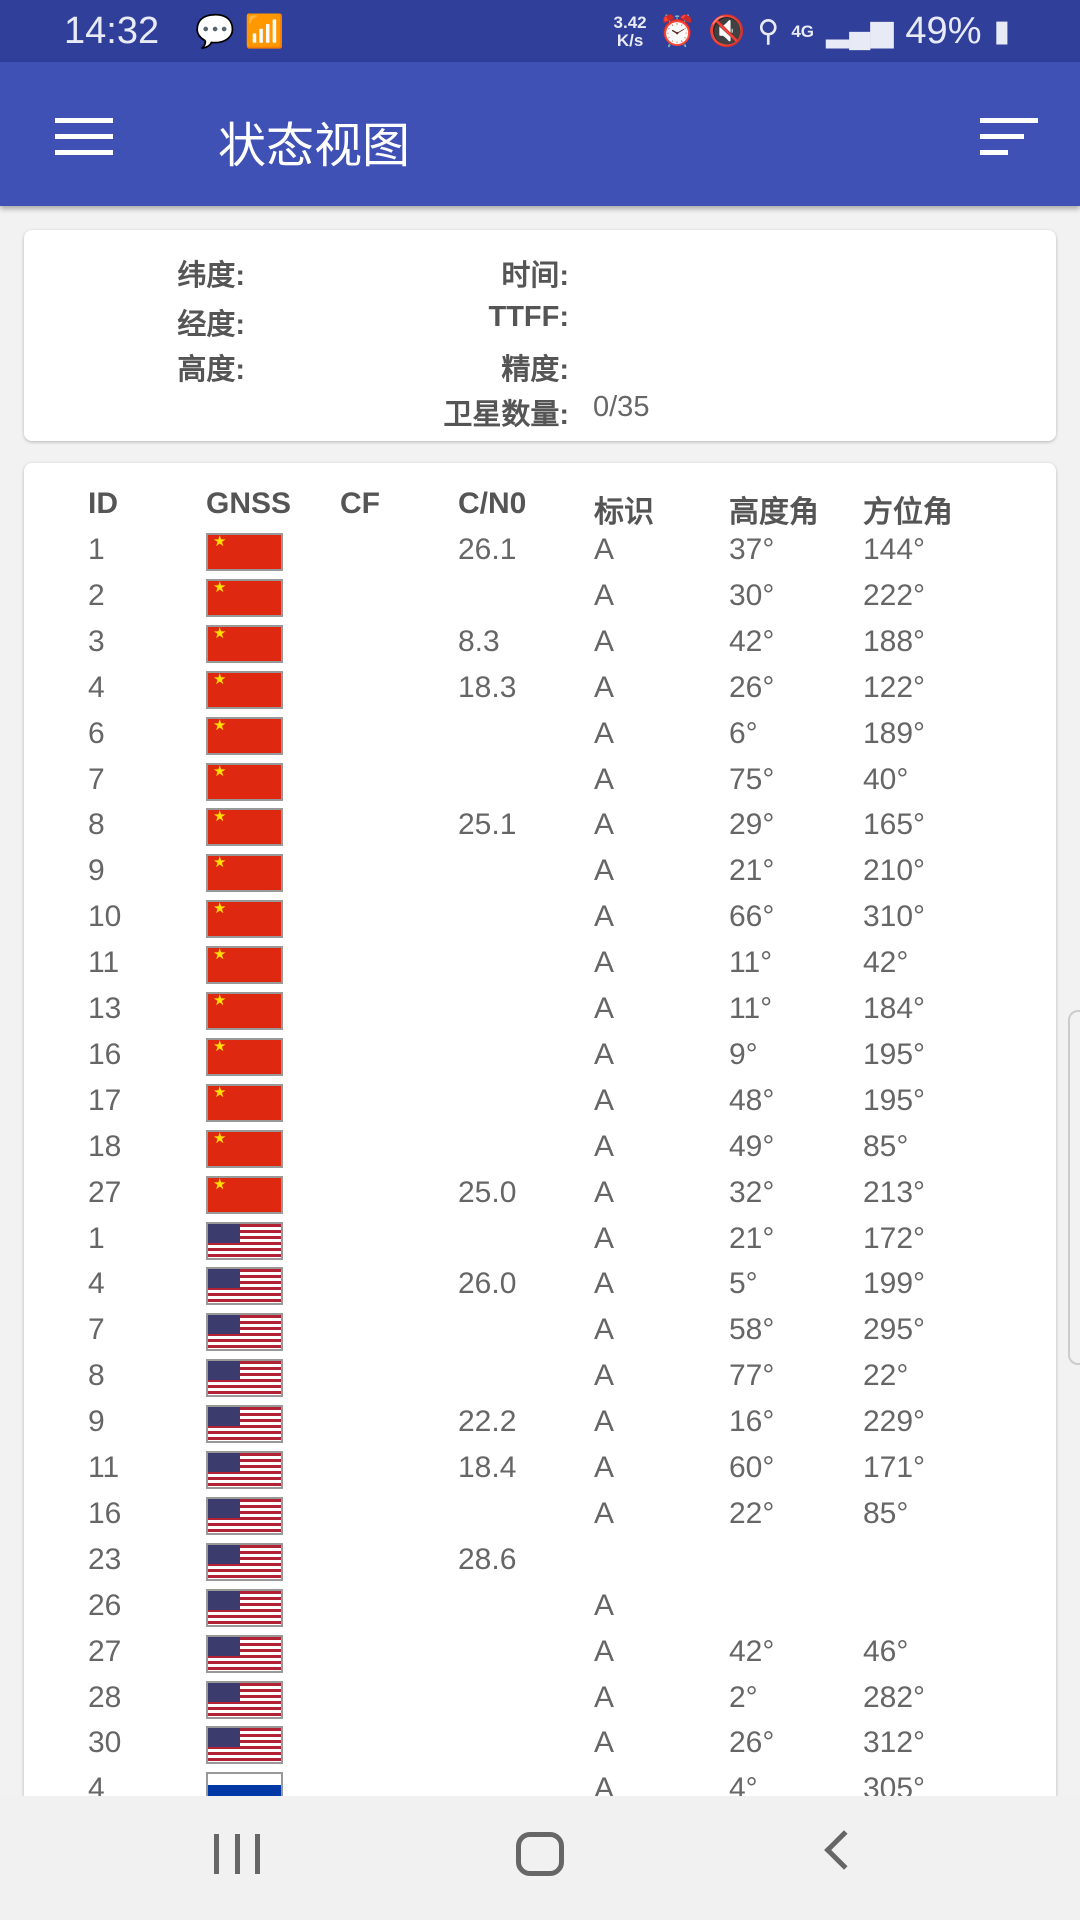 The width and height of the screenshot is (1080, 1920). What do you see at coordinates (535, 276) in the screenshot?
I see `time-label: 时间:` at bounding box center [535, 276].